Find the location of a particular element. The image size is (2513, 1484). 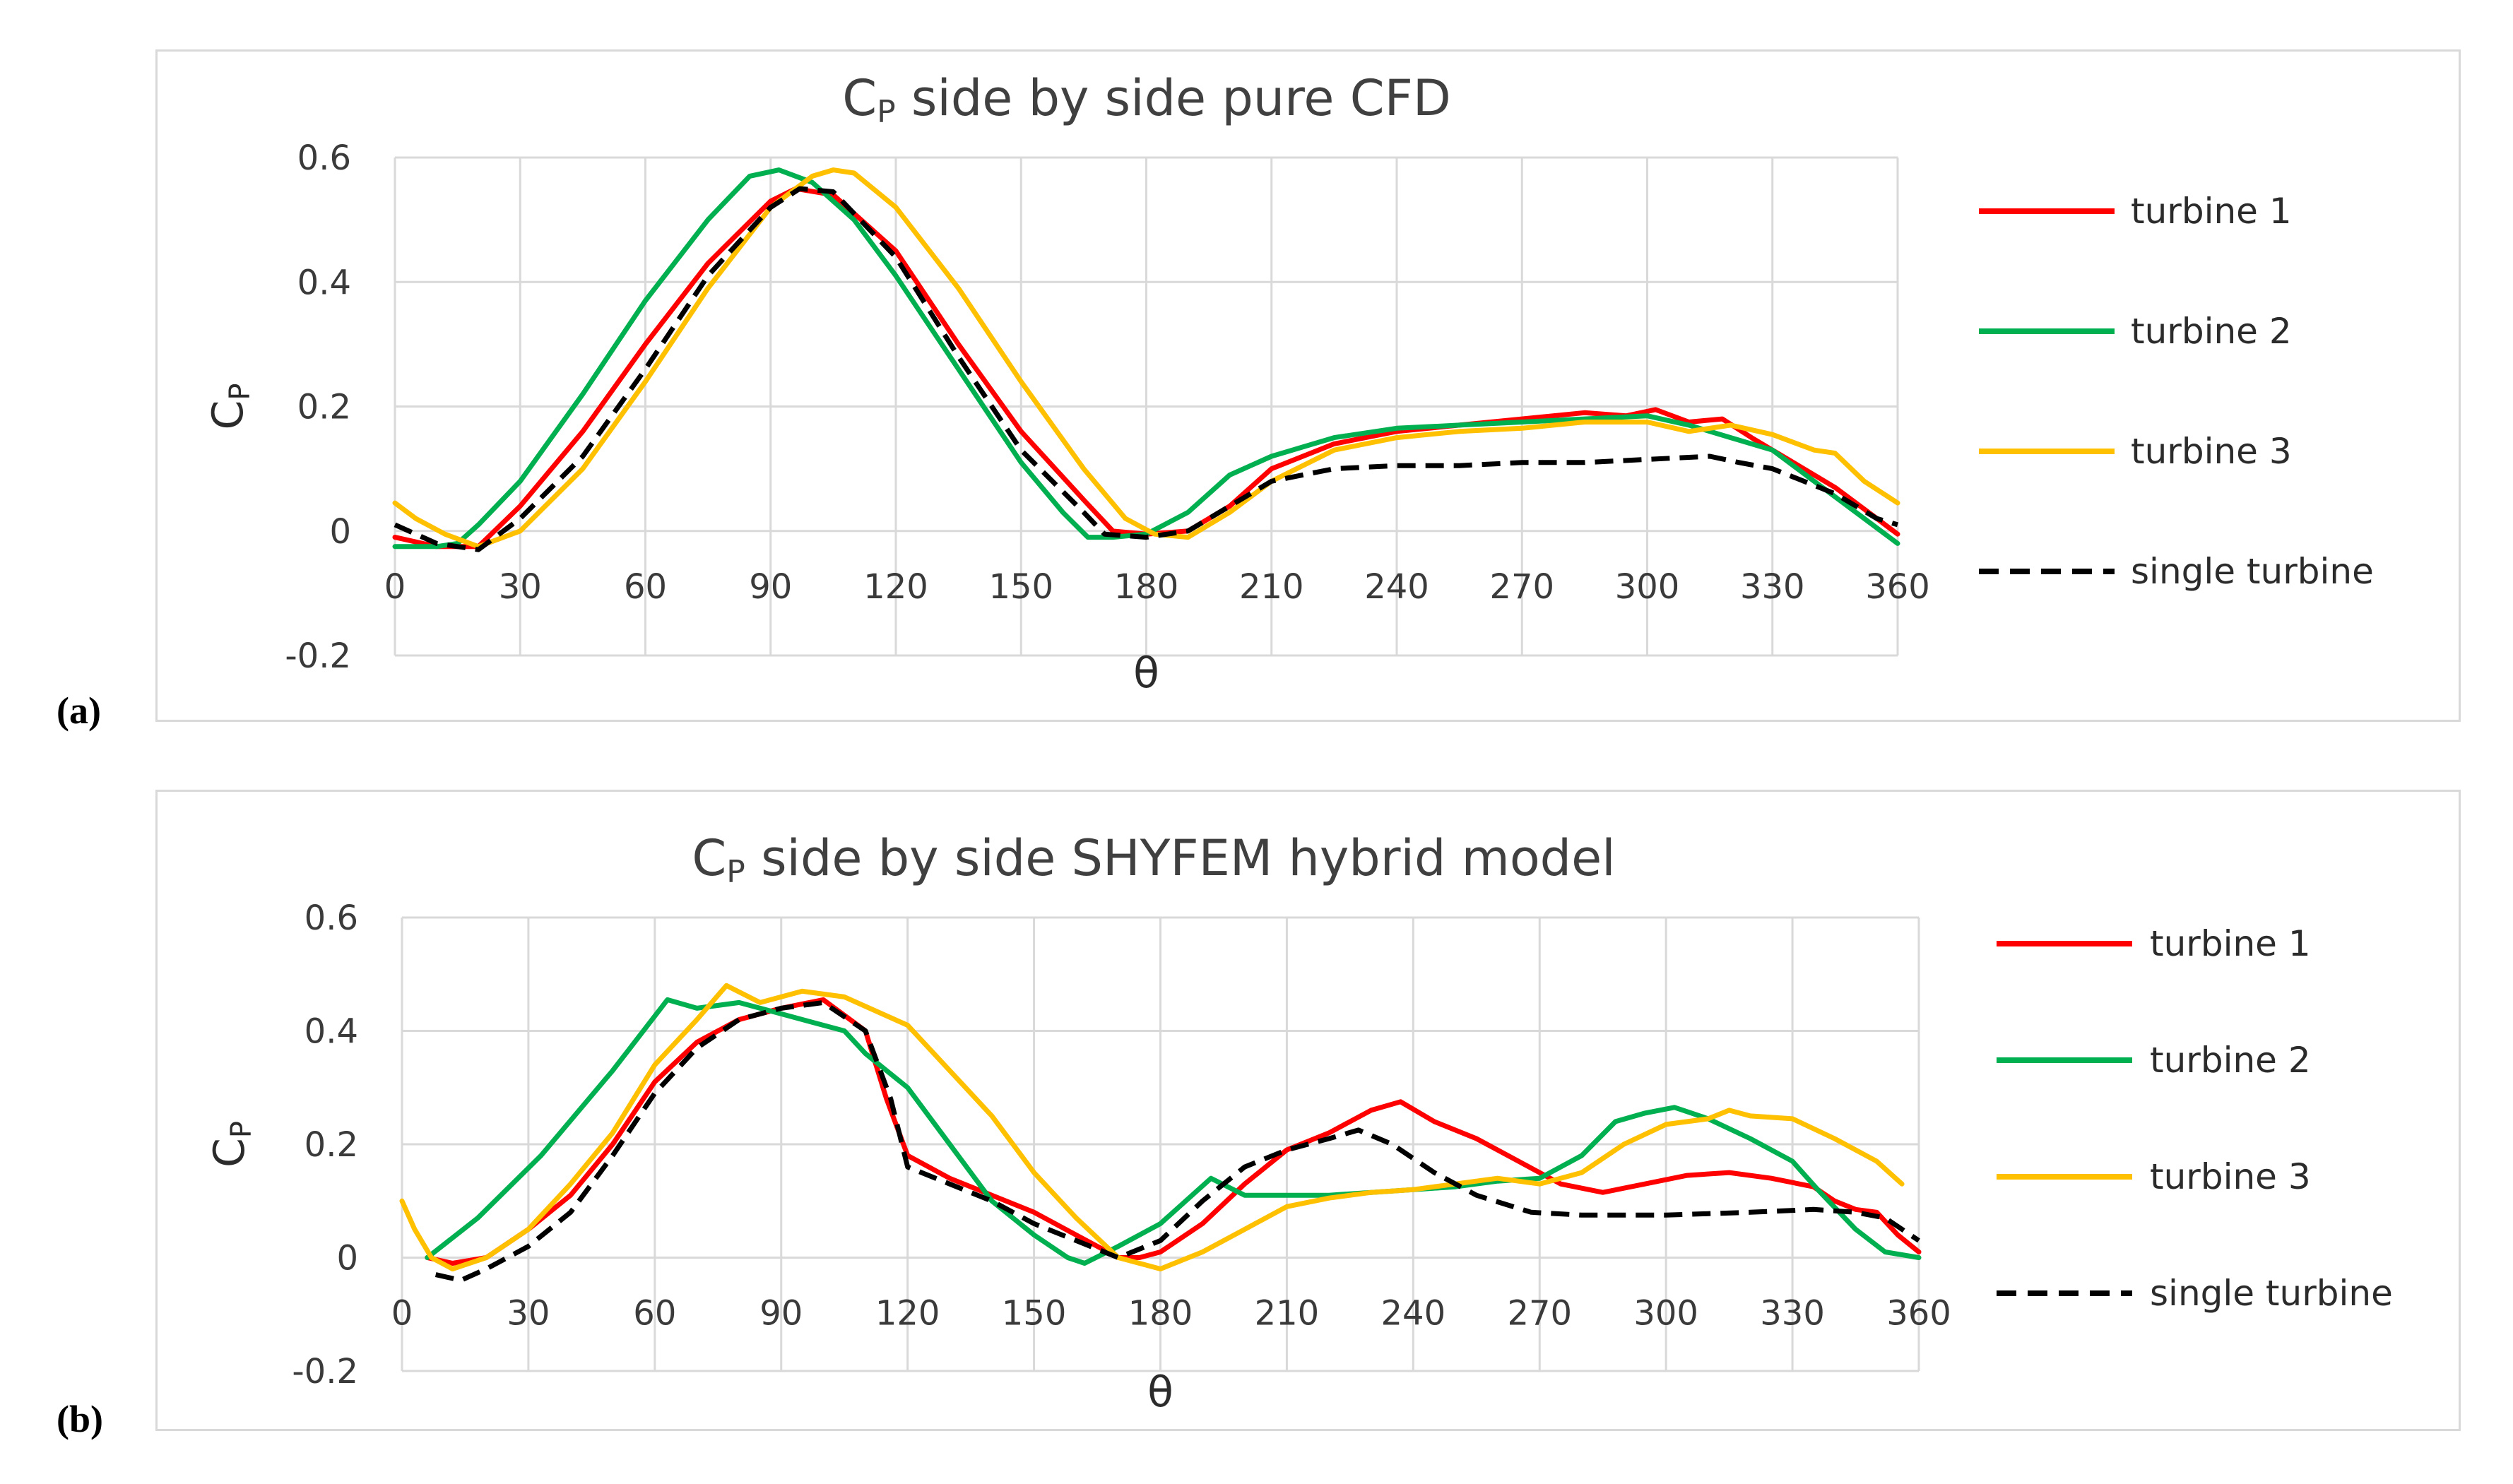

chart-a-xtick-label: 360 is located at coordinates (1897, 587).